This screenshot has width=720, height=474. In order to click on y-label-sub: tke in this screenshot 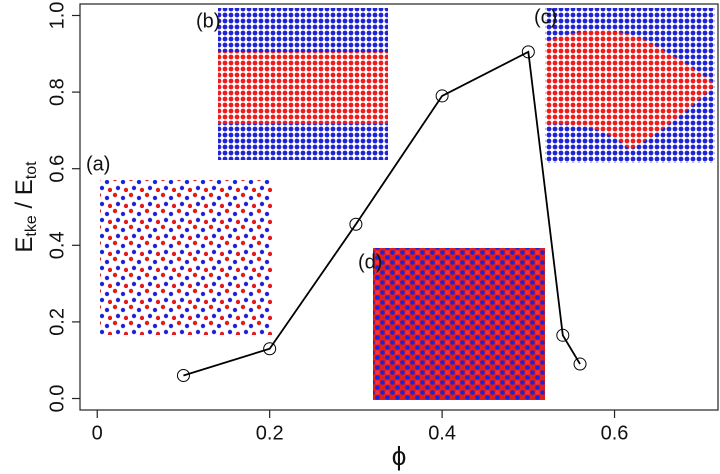, I will do `click(31, 225)`.